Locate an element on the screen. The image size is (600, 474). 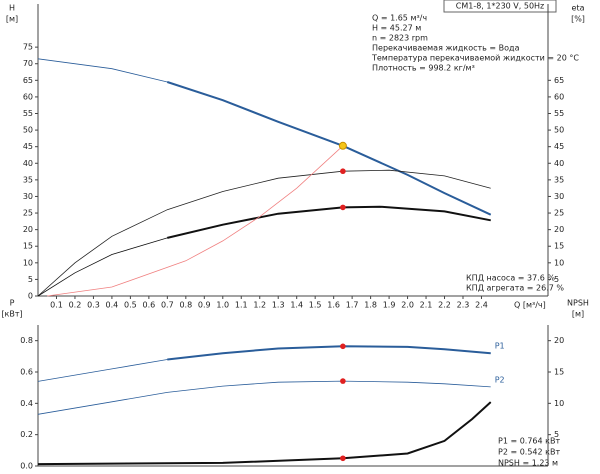
y2-axis-label: eta is located at coordinates (578, 8).